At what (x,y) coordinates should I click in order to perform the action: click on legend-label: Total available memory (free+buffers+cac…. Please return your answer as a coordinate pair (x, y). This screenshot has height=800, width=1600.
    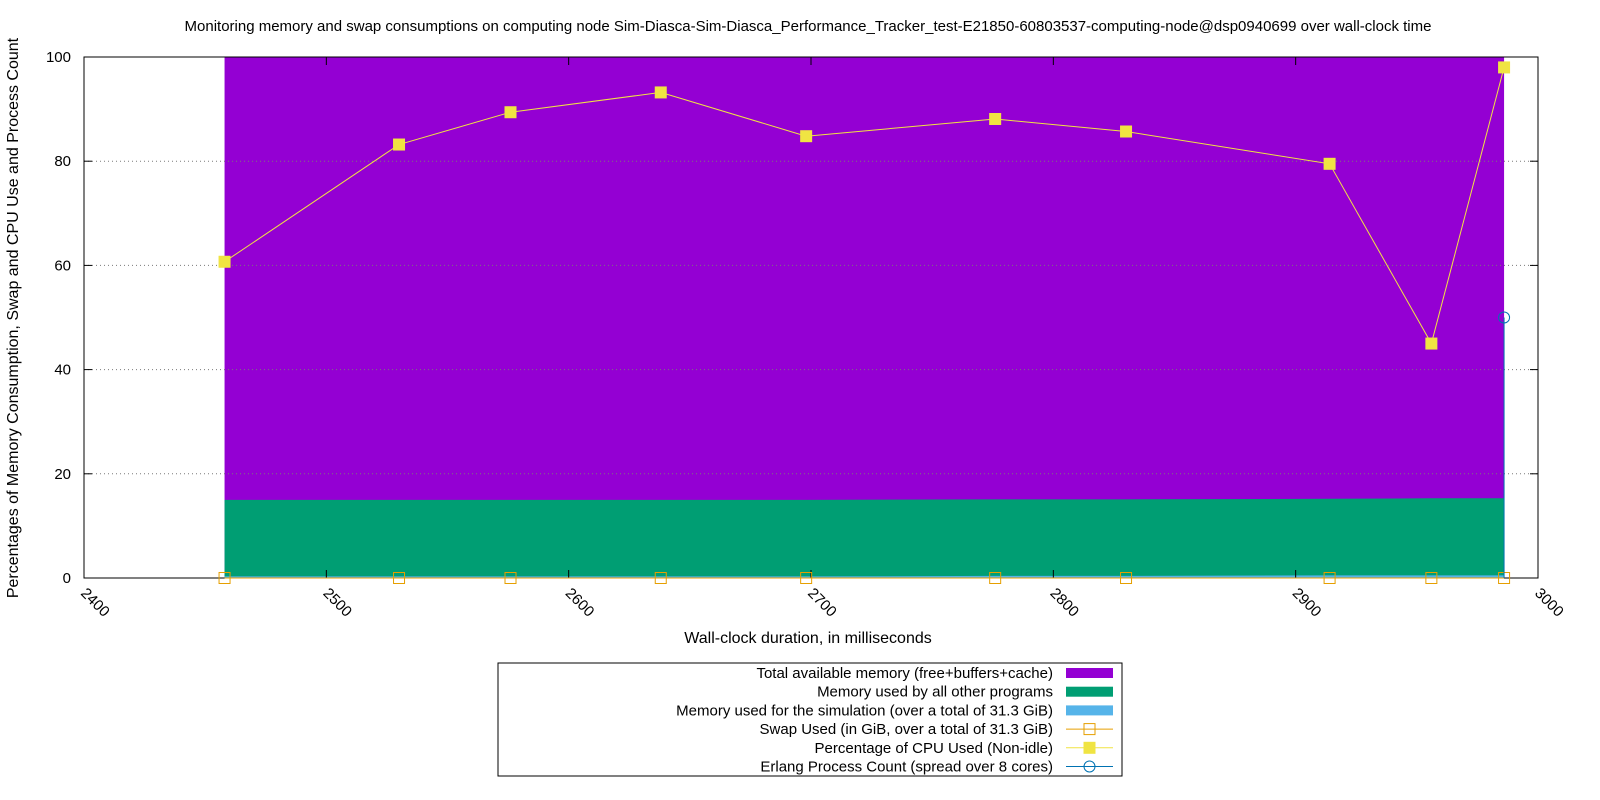
    Looking at the image, I should click on (904, 673).